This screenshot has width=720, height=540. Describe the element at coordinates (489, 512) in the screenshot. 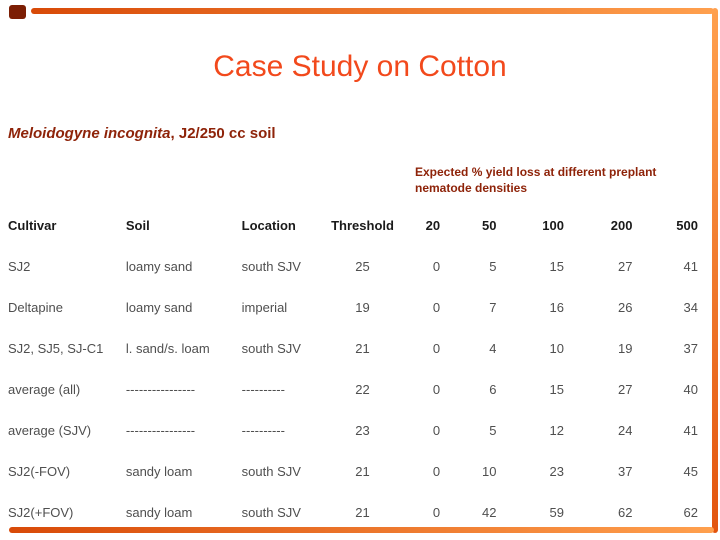

I see `table-cell: 42` at that location.